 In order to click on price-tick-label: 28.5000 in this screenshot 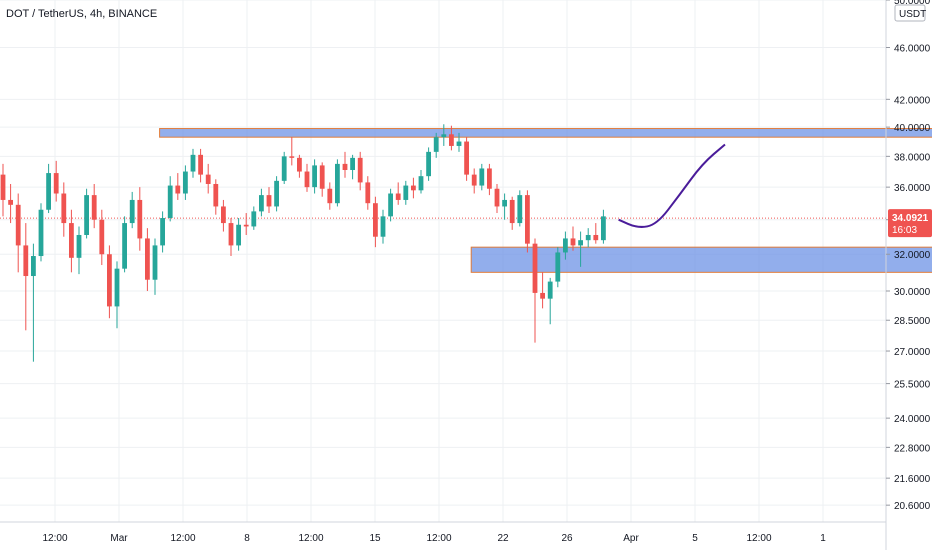, I will do `click(912, 321)`.